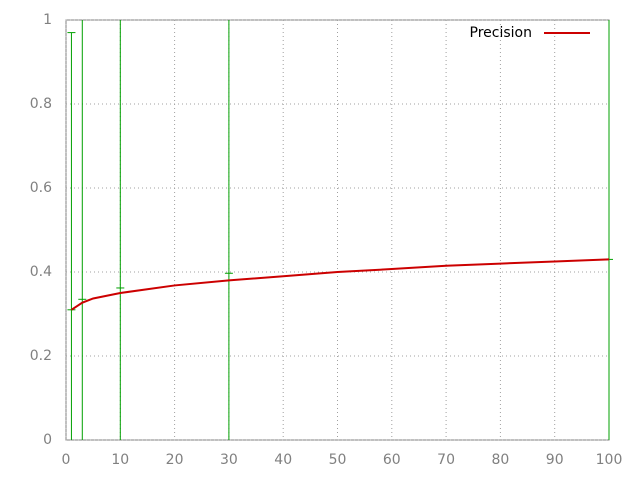 This screenshot has height=484, width=640. I want to click on x-tick-label: 10, so click(120, 460).